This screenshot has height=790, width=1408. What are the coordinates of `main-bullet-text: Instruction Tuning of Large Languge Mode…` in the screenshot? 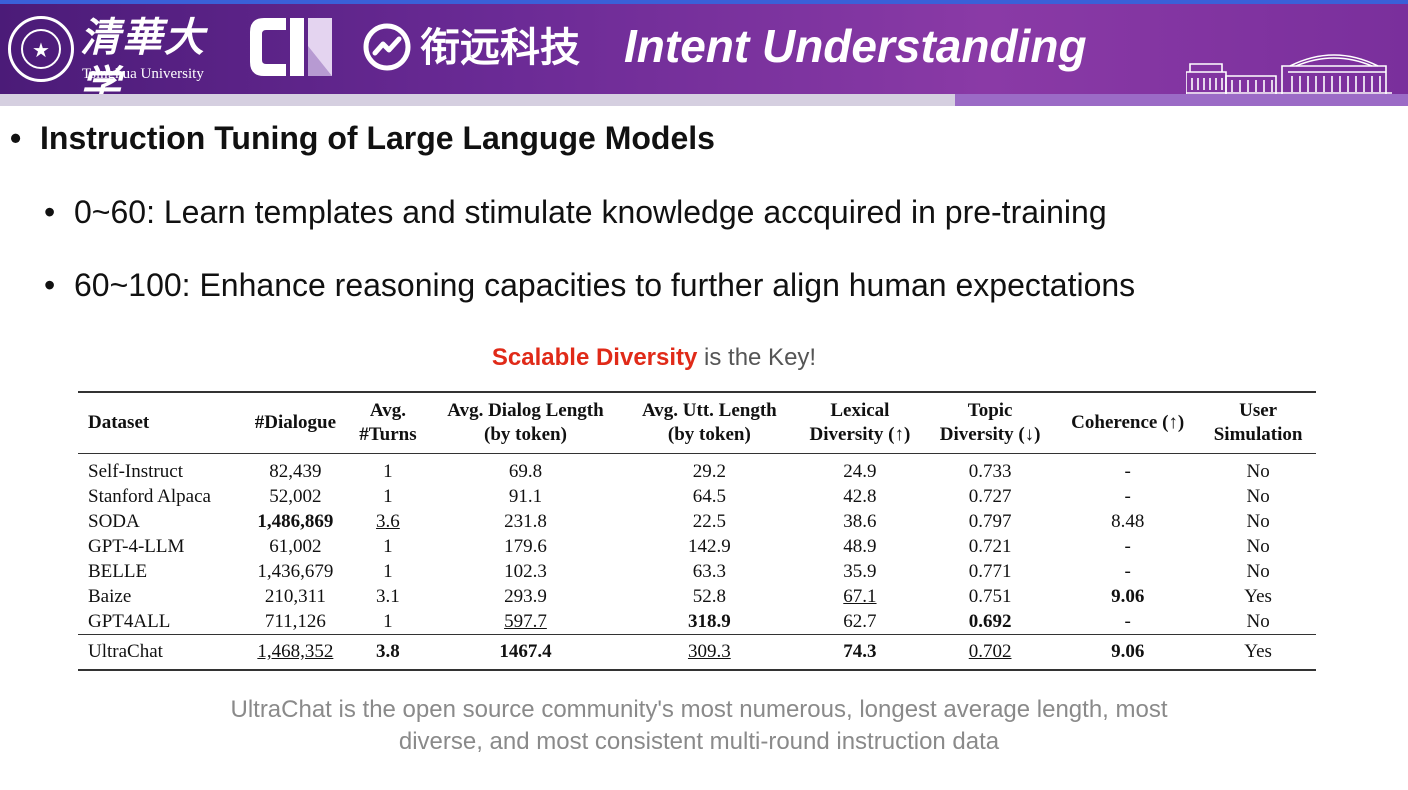 It's located at (377, 138).